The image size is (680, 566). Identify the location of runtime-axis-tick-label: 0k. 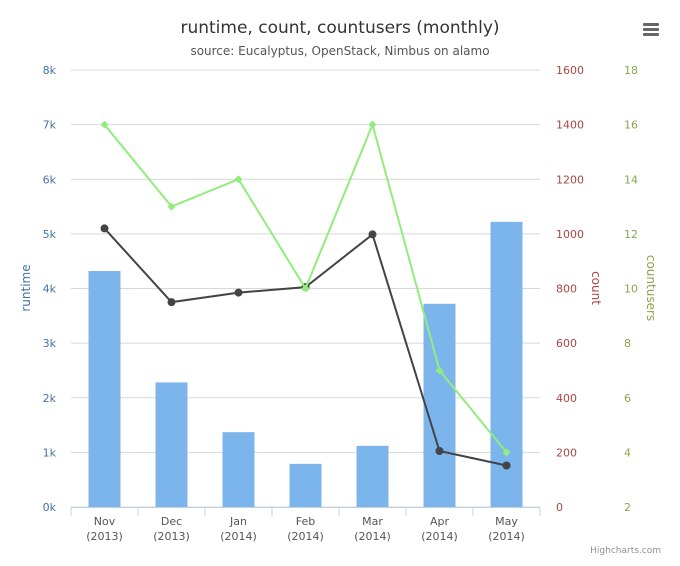
(50, 507).